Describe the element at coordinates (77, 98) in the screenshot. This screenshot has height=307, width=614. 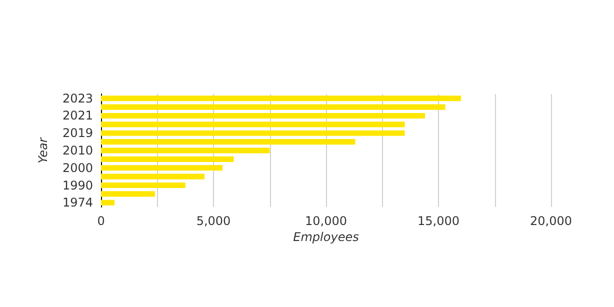
I see `y-tick-label: 2023` at that location.